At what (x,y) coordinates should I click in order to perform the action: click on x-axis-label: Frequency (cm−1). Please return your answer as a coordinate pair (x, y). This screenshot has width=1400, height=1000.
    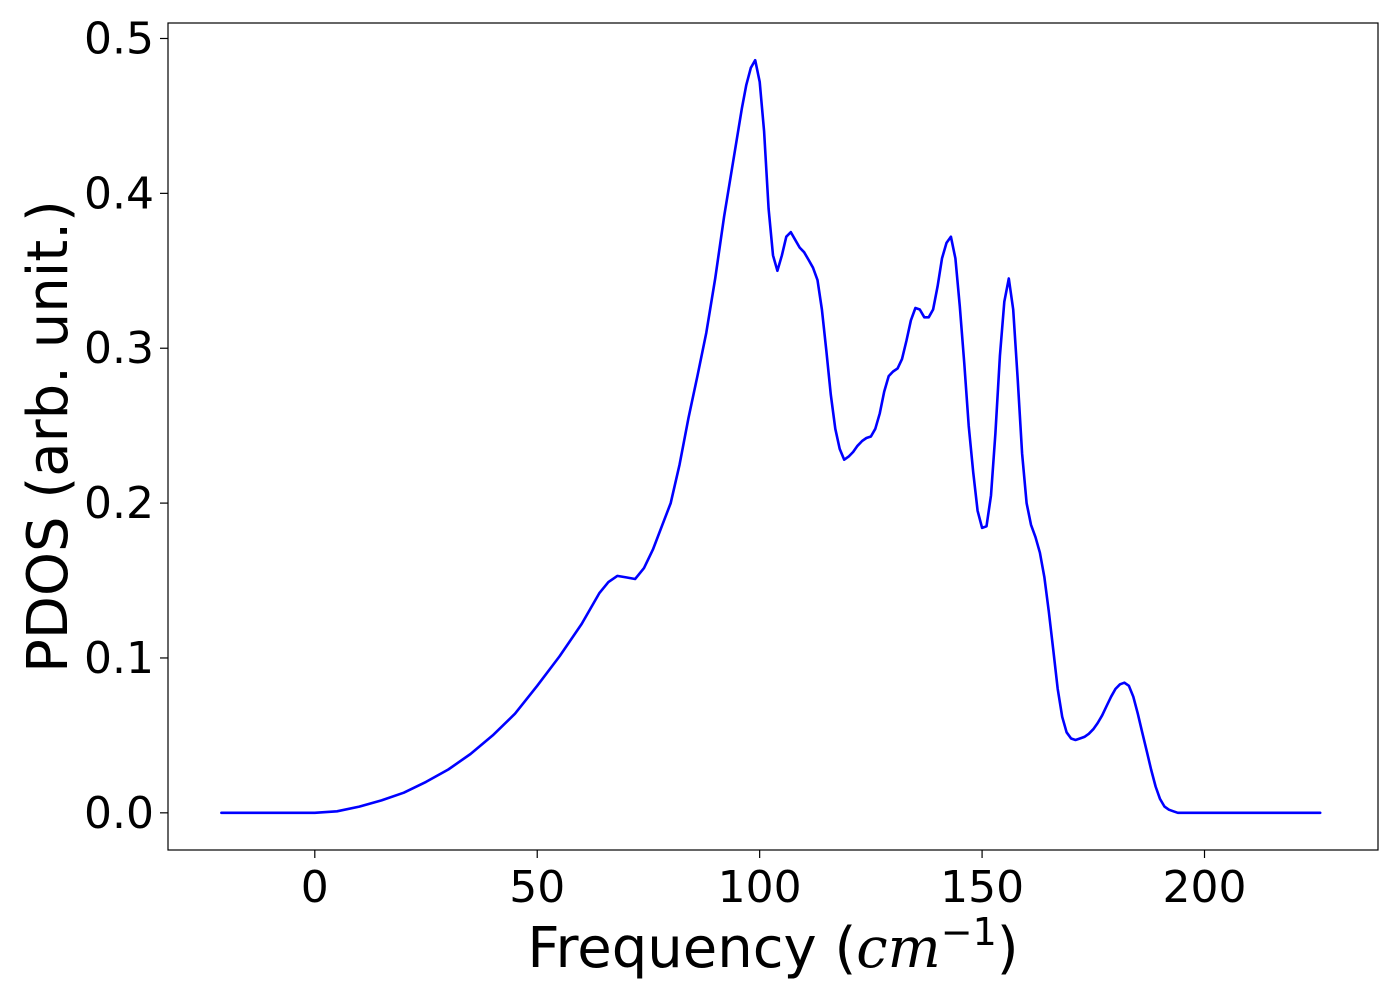
    Looking at the image, I should click on (772, 945).